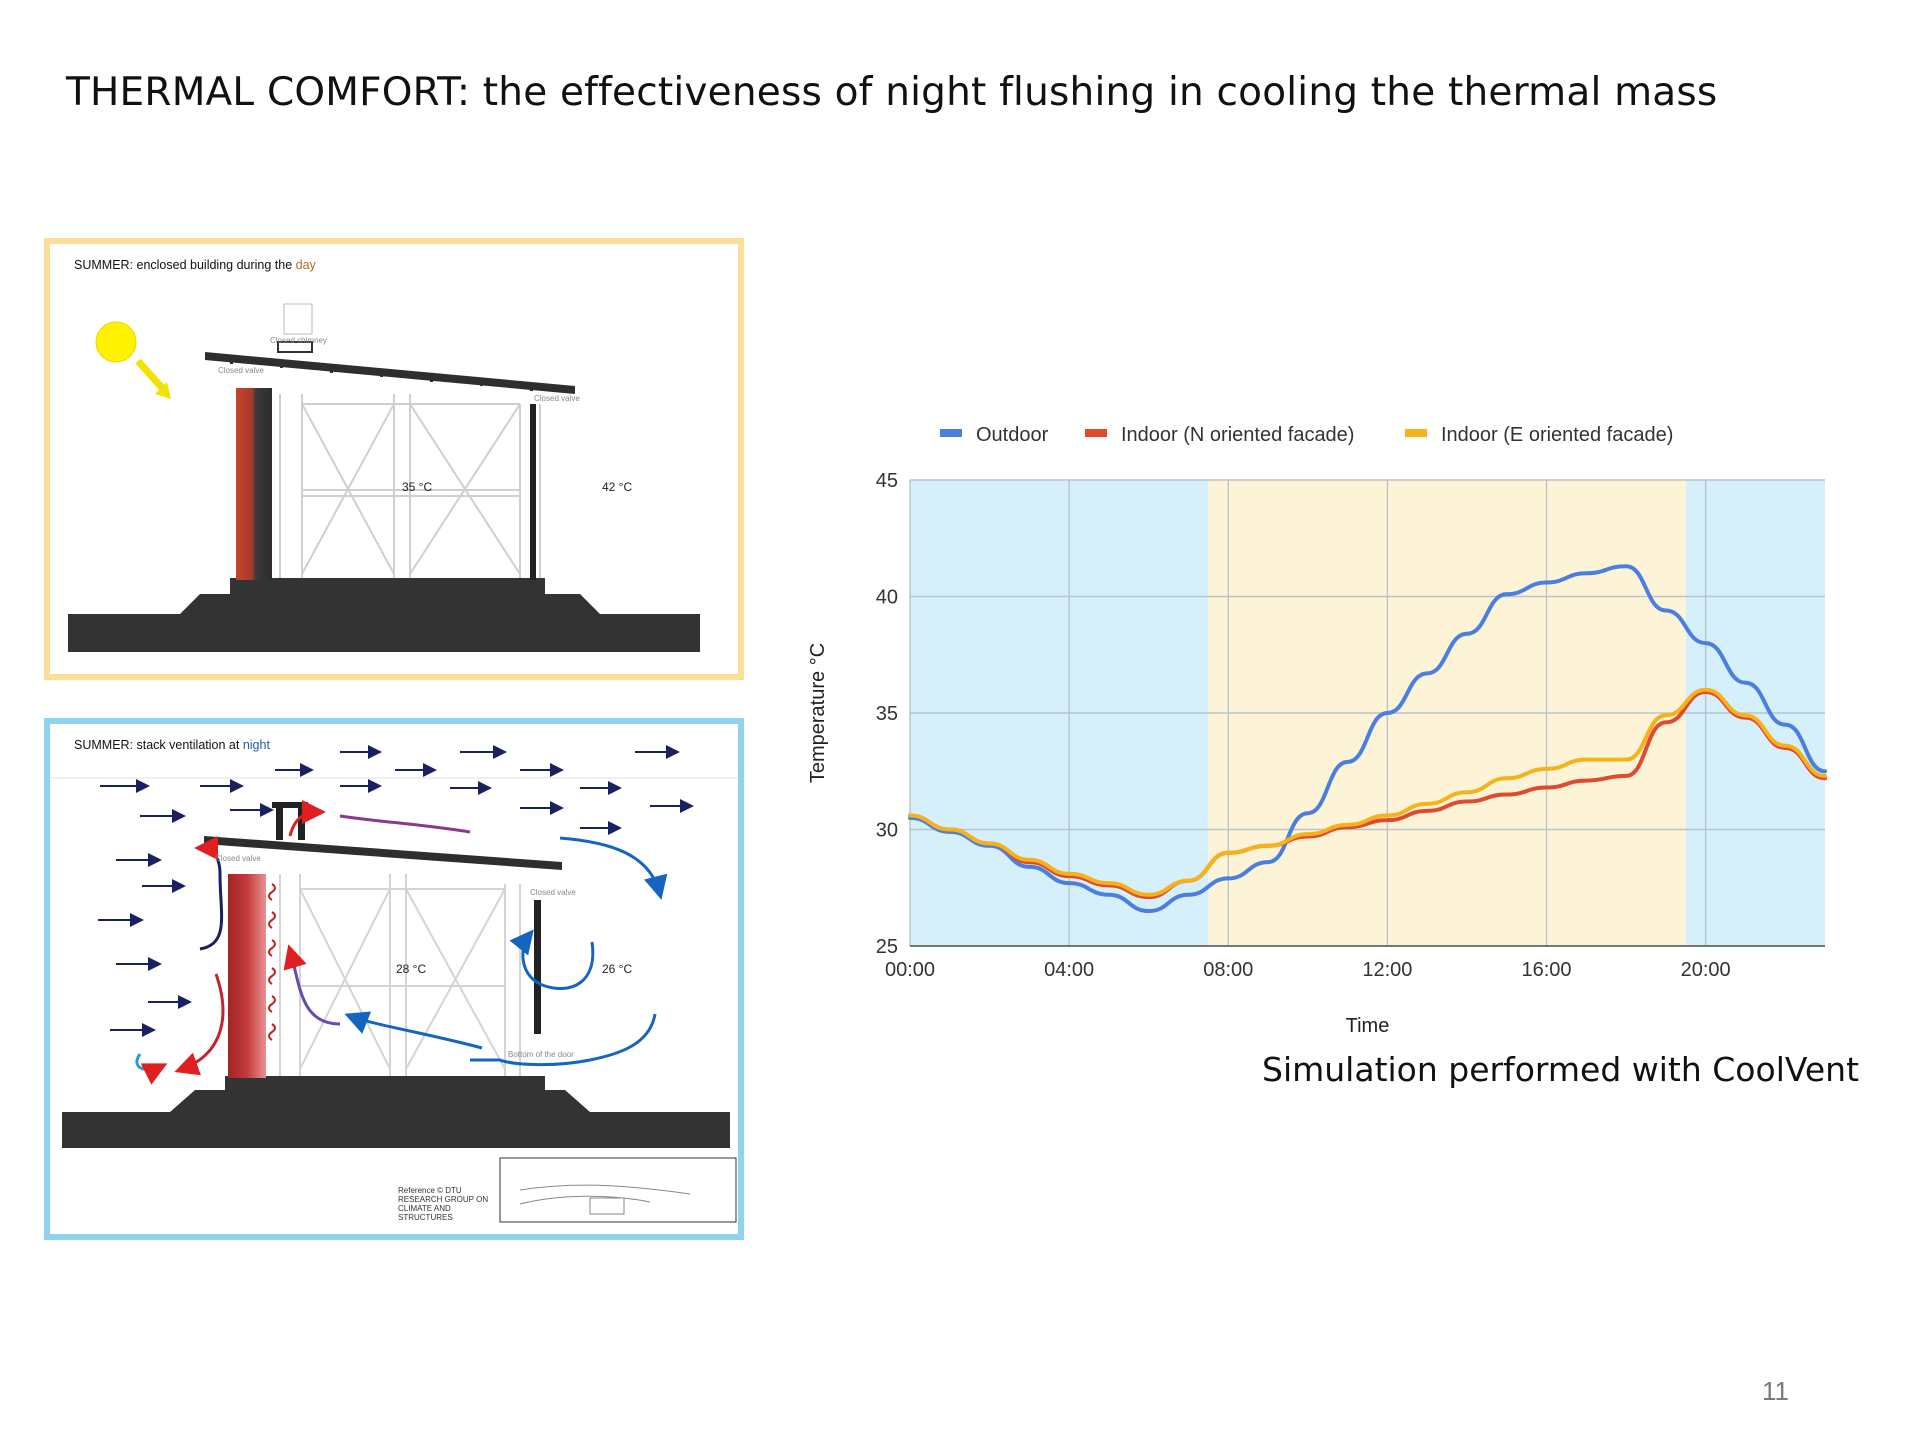 The height and width of the screenshot is (1440, 1920). What do you see at coordinates (417, 487) in the screenshot?
I see `indoor-temp-label: 35 °C` at bounding box center [417, 487].